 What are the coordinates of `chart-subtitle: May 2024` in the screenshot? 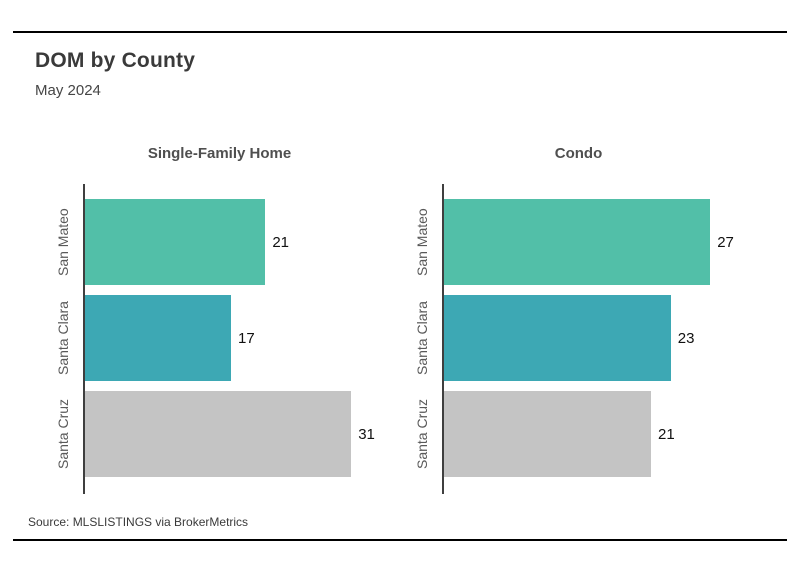 It's located at (68, 90).